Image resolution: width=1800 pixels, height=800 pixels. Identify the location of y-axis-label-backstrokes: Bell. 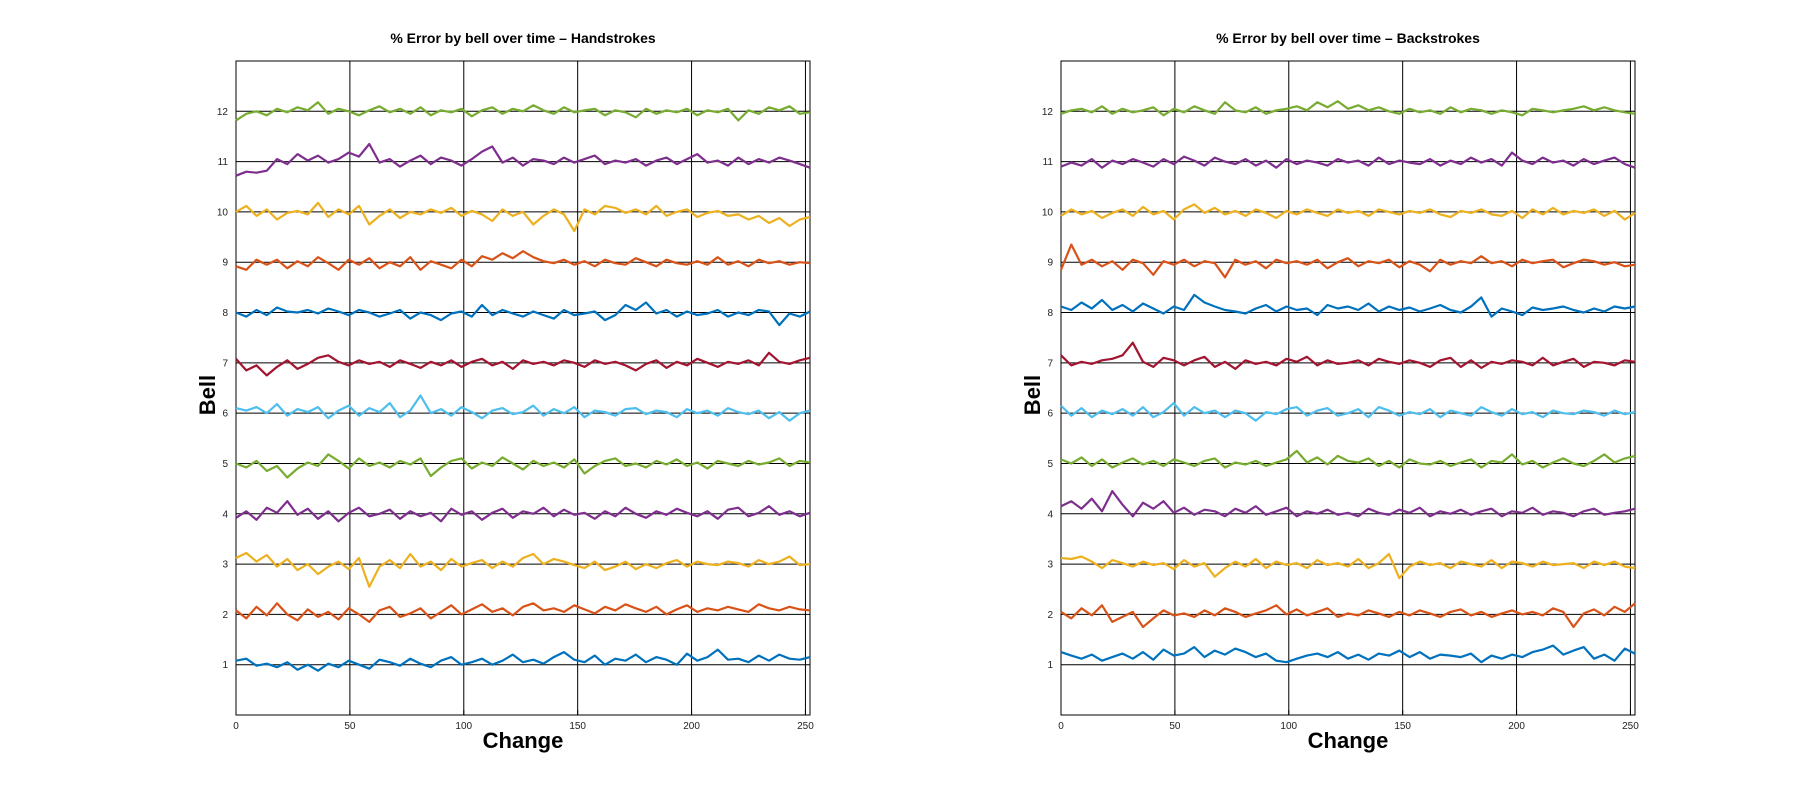
(1032, 395).